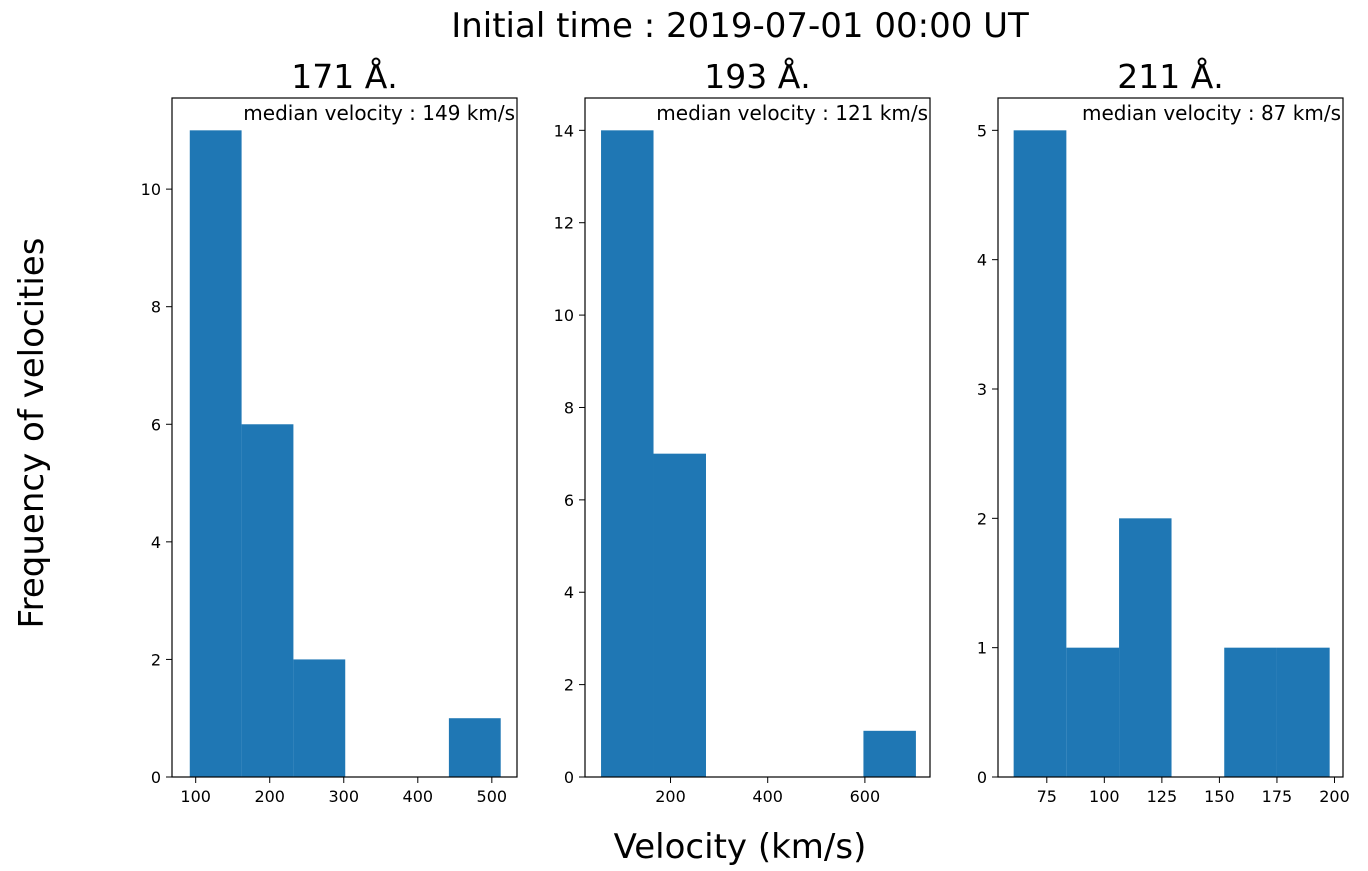 Image resolution: width=1368 pixels, height=871 pixels. What do you see at coordinates (343, 796) in the screenshot?
I see `x-tick-label: 300` at bounding box center [343, 796].